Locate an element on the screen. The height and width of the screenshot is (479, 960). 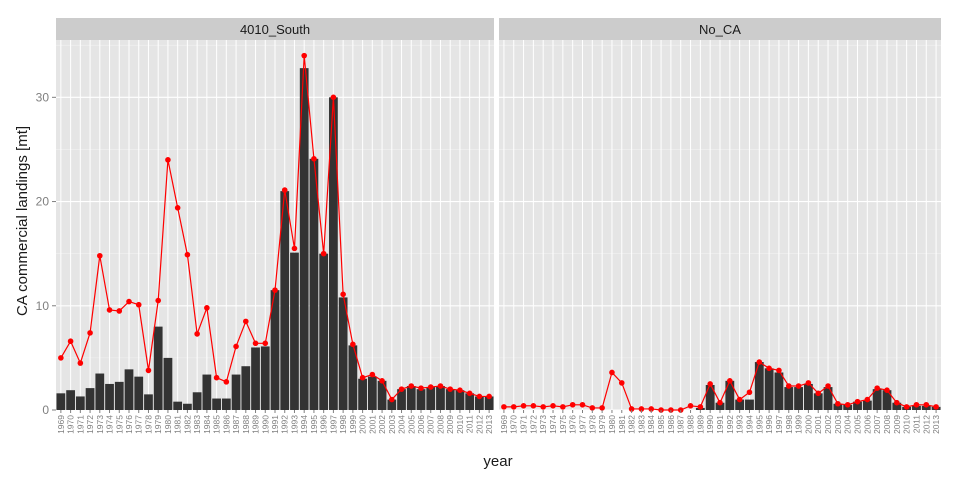
x-tick-label: 2000 is located at coordinates (363, 424).